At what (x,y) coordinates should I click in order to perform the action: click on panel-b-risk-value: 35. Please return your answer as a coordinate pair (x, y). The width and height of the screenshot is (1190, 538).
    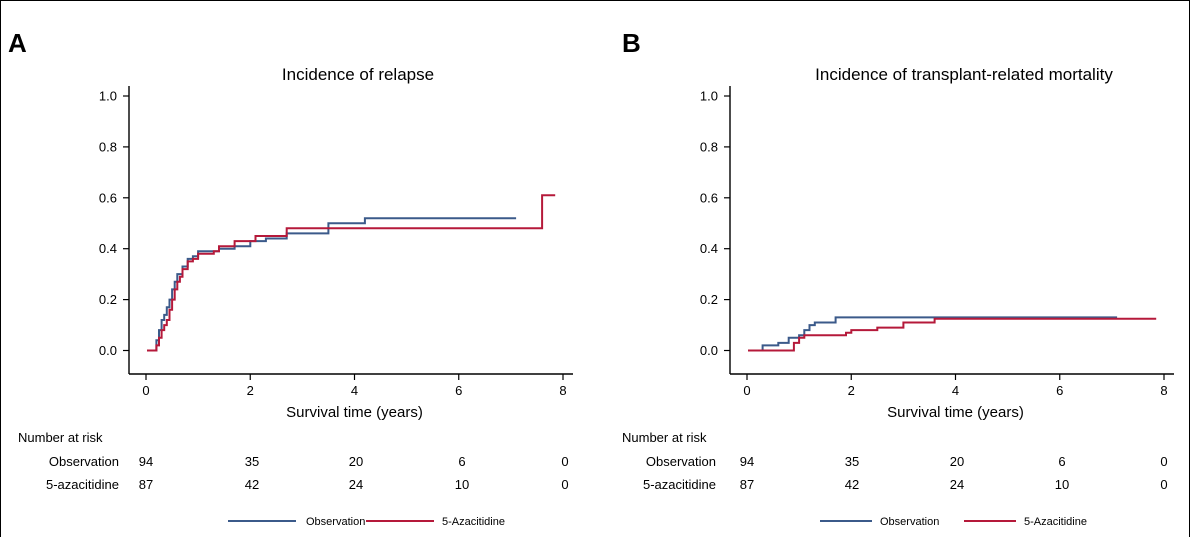
    Looking at the image, I should click on (852, 461).